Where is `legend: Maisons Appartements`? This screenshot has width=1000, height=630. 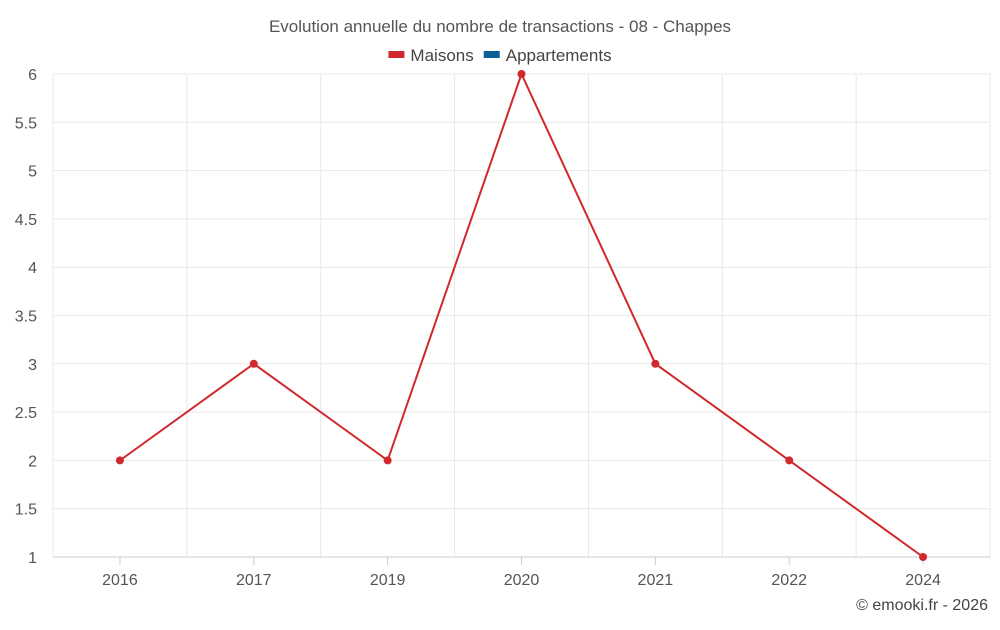 legend: Maisons Appartements is located at coordinates (500, 55).